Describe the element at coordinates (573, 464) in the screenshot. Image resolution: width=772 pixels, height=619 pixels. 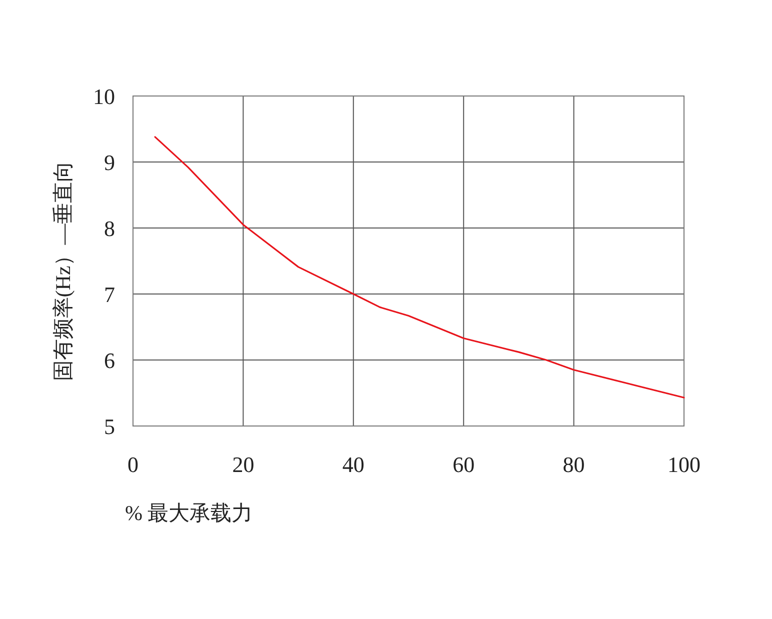
I see `x-tick-label: 80` at that location.